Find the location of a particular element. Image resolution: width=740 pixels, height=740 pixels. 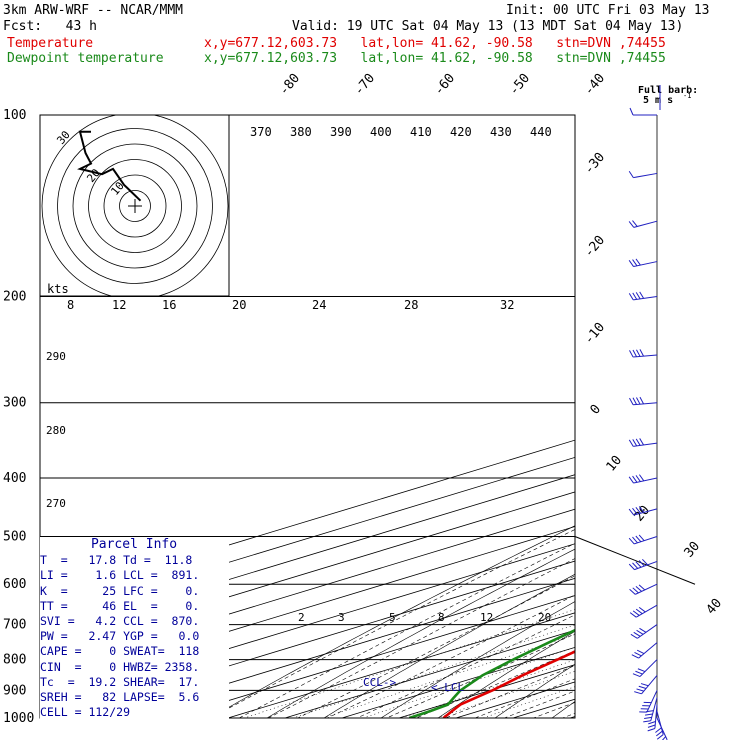

pressure-tick-label: 700 is located at coordinates (14, 625).